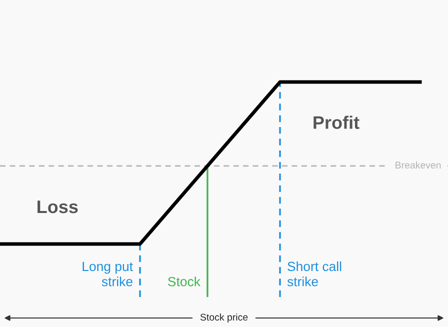  Describe the element at coordinates (58, 207) in the screenshot. I see `annotation: Loss` at that location.